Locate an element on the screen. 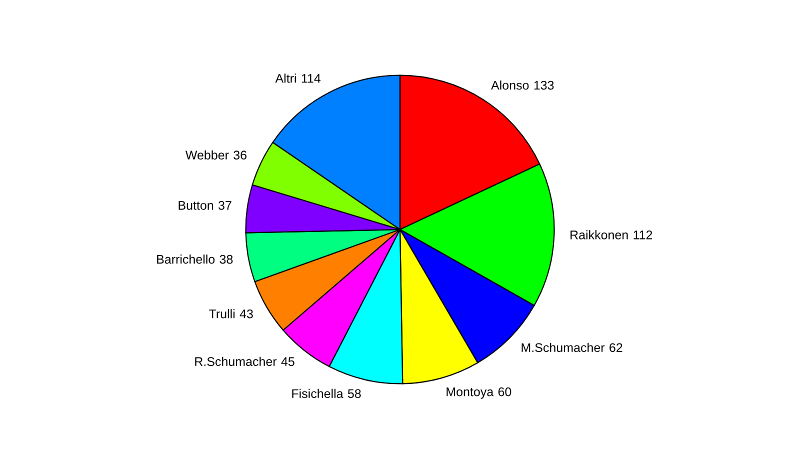 This screenshot has width=800, height=459. slice-label: R.Schumacher is located at coordinates (236, 361).